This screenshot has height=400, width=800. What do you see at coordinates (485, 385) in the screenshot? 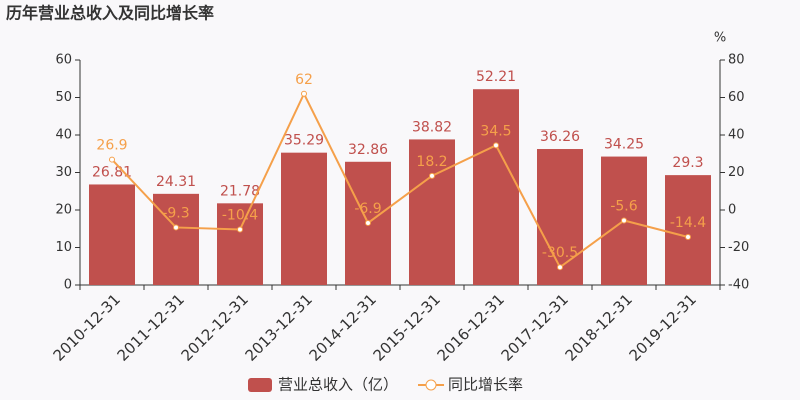
I see `legend-label: 同比增长率` at bounding box center [485, 385].